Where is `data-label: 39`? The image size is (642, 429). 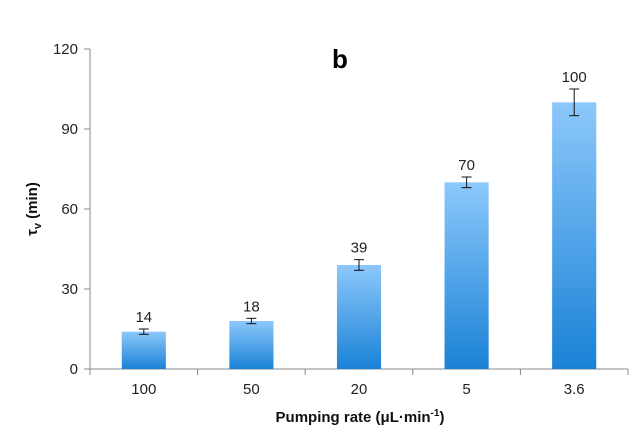 data-label: 39 is located at coordinates (359, 248).